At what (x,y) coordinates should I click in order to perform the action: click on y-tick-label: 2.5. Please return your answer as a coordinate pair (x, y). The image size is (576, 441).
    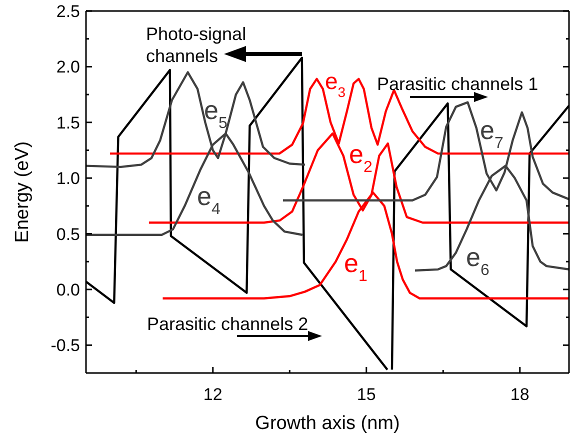
    Looking at the image, I should click on (68, 11).